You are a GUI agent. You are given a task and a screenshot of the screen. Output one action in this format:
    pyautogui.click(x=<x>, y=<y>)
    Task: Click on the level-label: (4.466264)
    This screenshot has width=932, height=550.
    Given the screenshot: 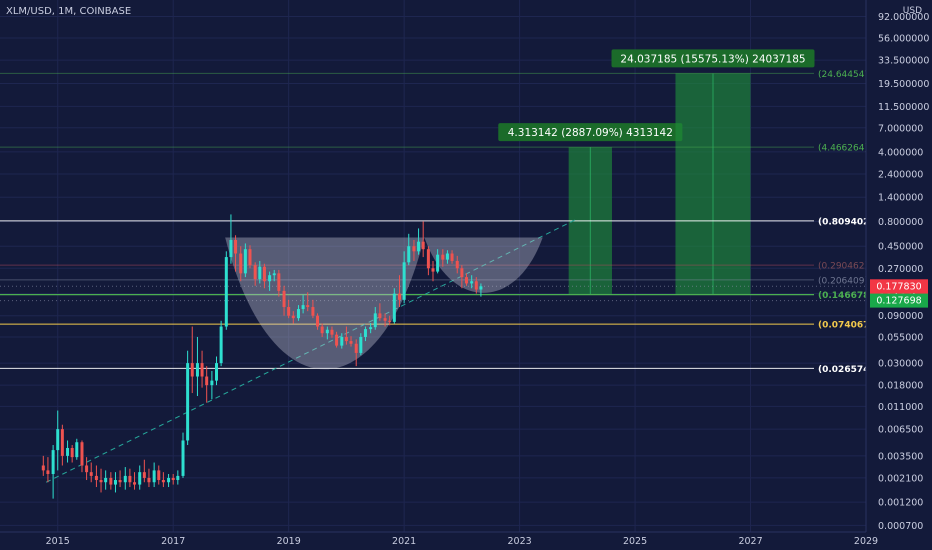 What is the action you would take?
    pyautogui.click(x=843, y=149)
    